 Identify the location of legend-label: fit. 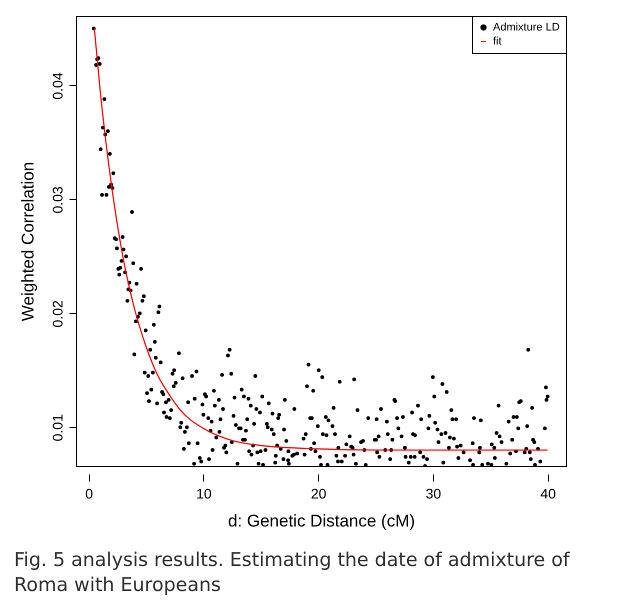
(497, 42).